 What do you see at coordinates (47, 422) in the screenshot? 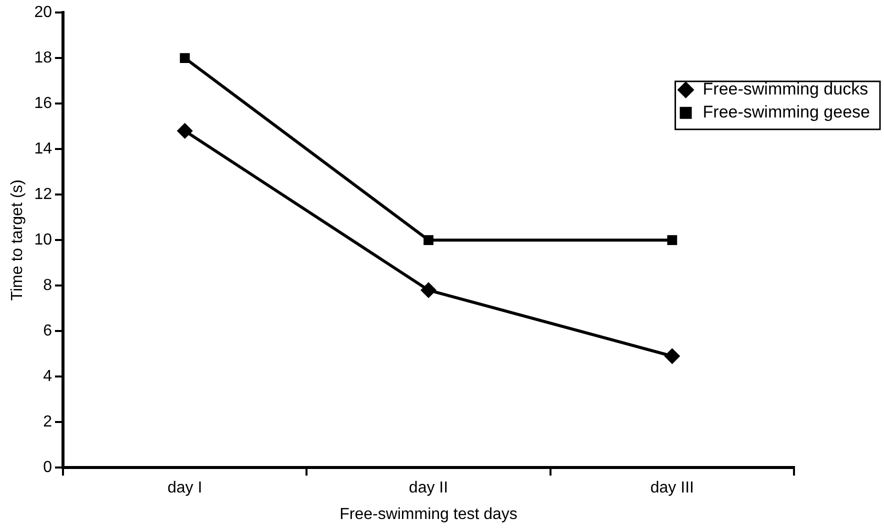
I see `y-tick-label: 2` at bounding box center [47, 422].